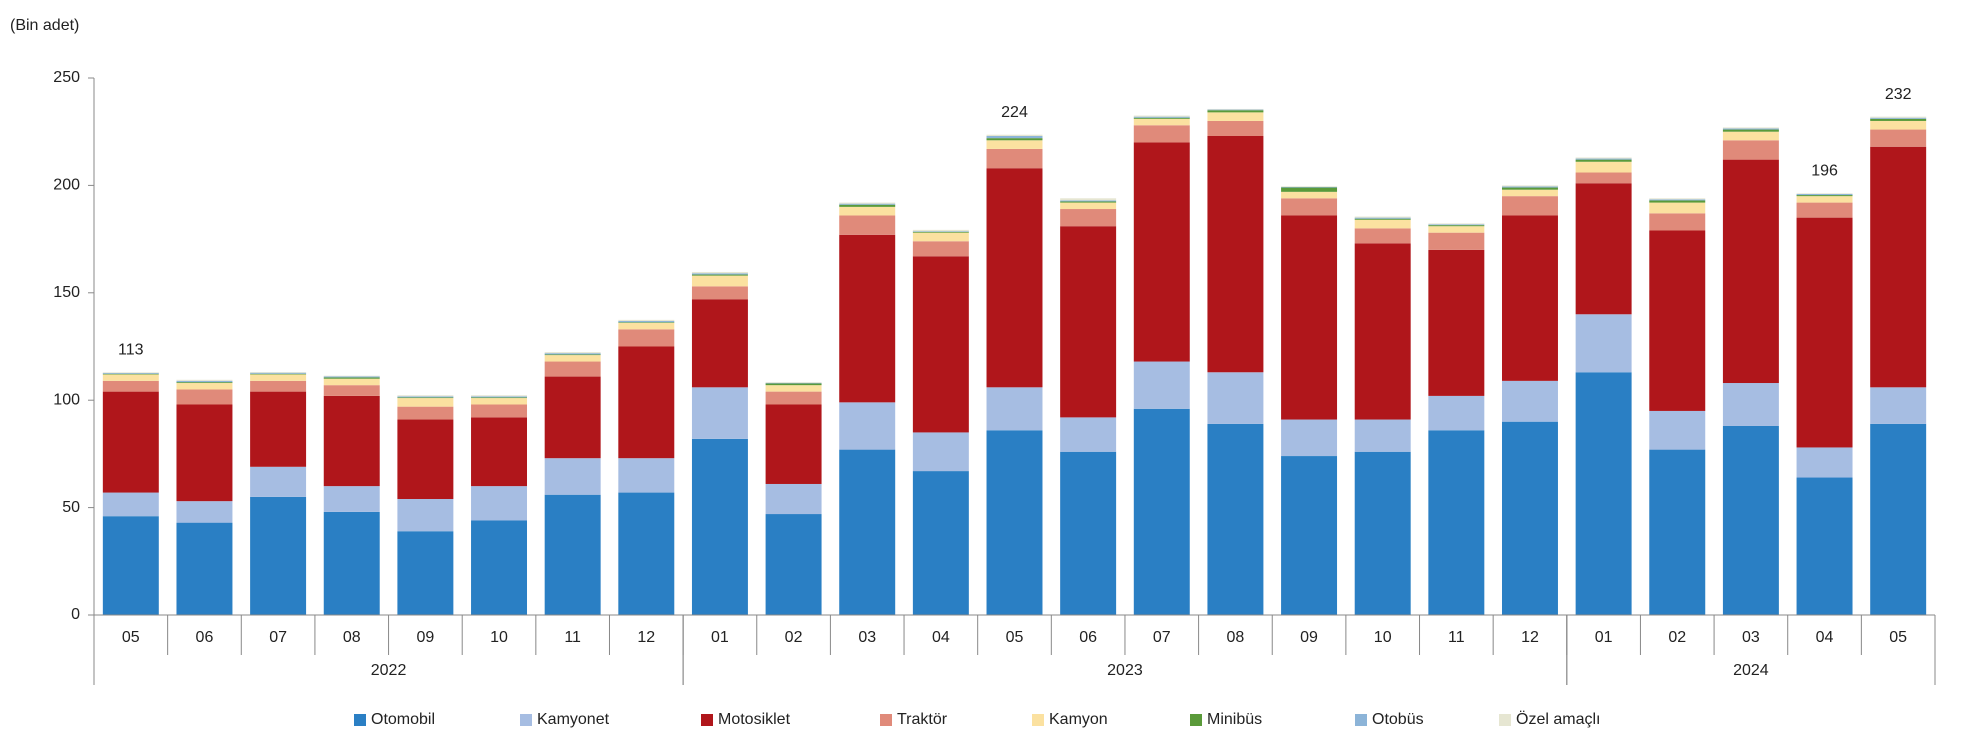 The width and height of the screenshot is (1964, 750). I want to click on y-tick-label: 0, so click(75, 614).